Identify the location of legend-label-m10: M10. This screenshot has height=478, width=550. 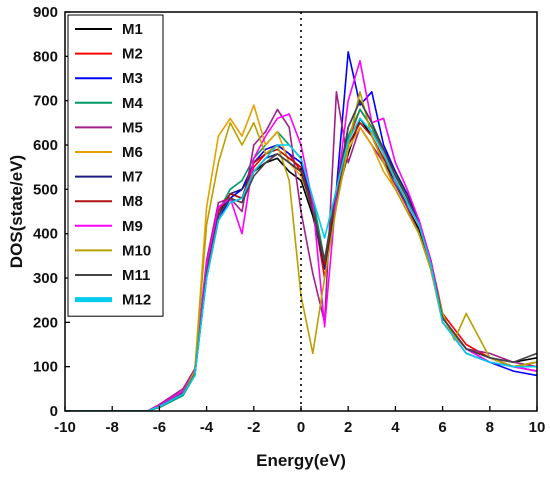
(136, 250).